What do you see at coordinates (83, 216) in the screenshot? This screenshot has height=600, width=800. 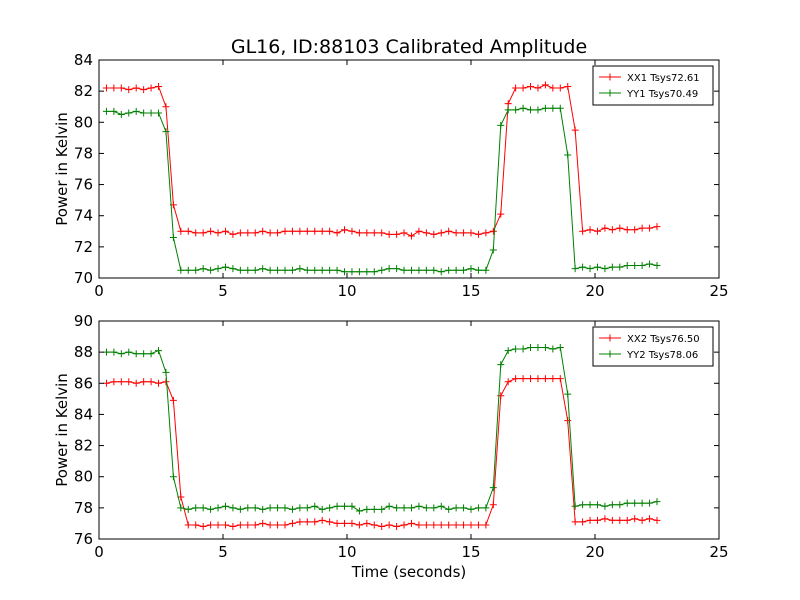 I see `y-tick-label: 74` at bounding box center [83, 216].